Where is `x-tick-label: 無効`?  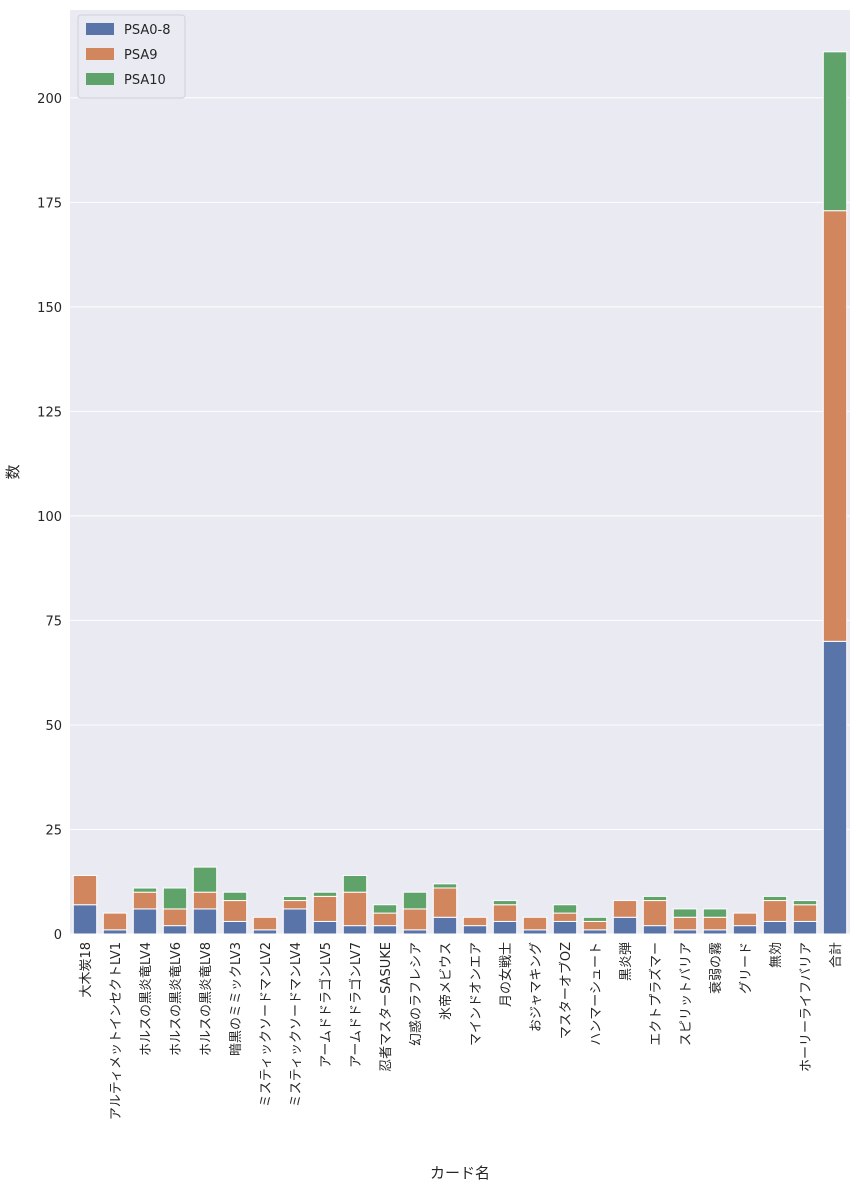
x-tick-label: 無効 is located at coordinates (776, 955).